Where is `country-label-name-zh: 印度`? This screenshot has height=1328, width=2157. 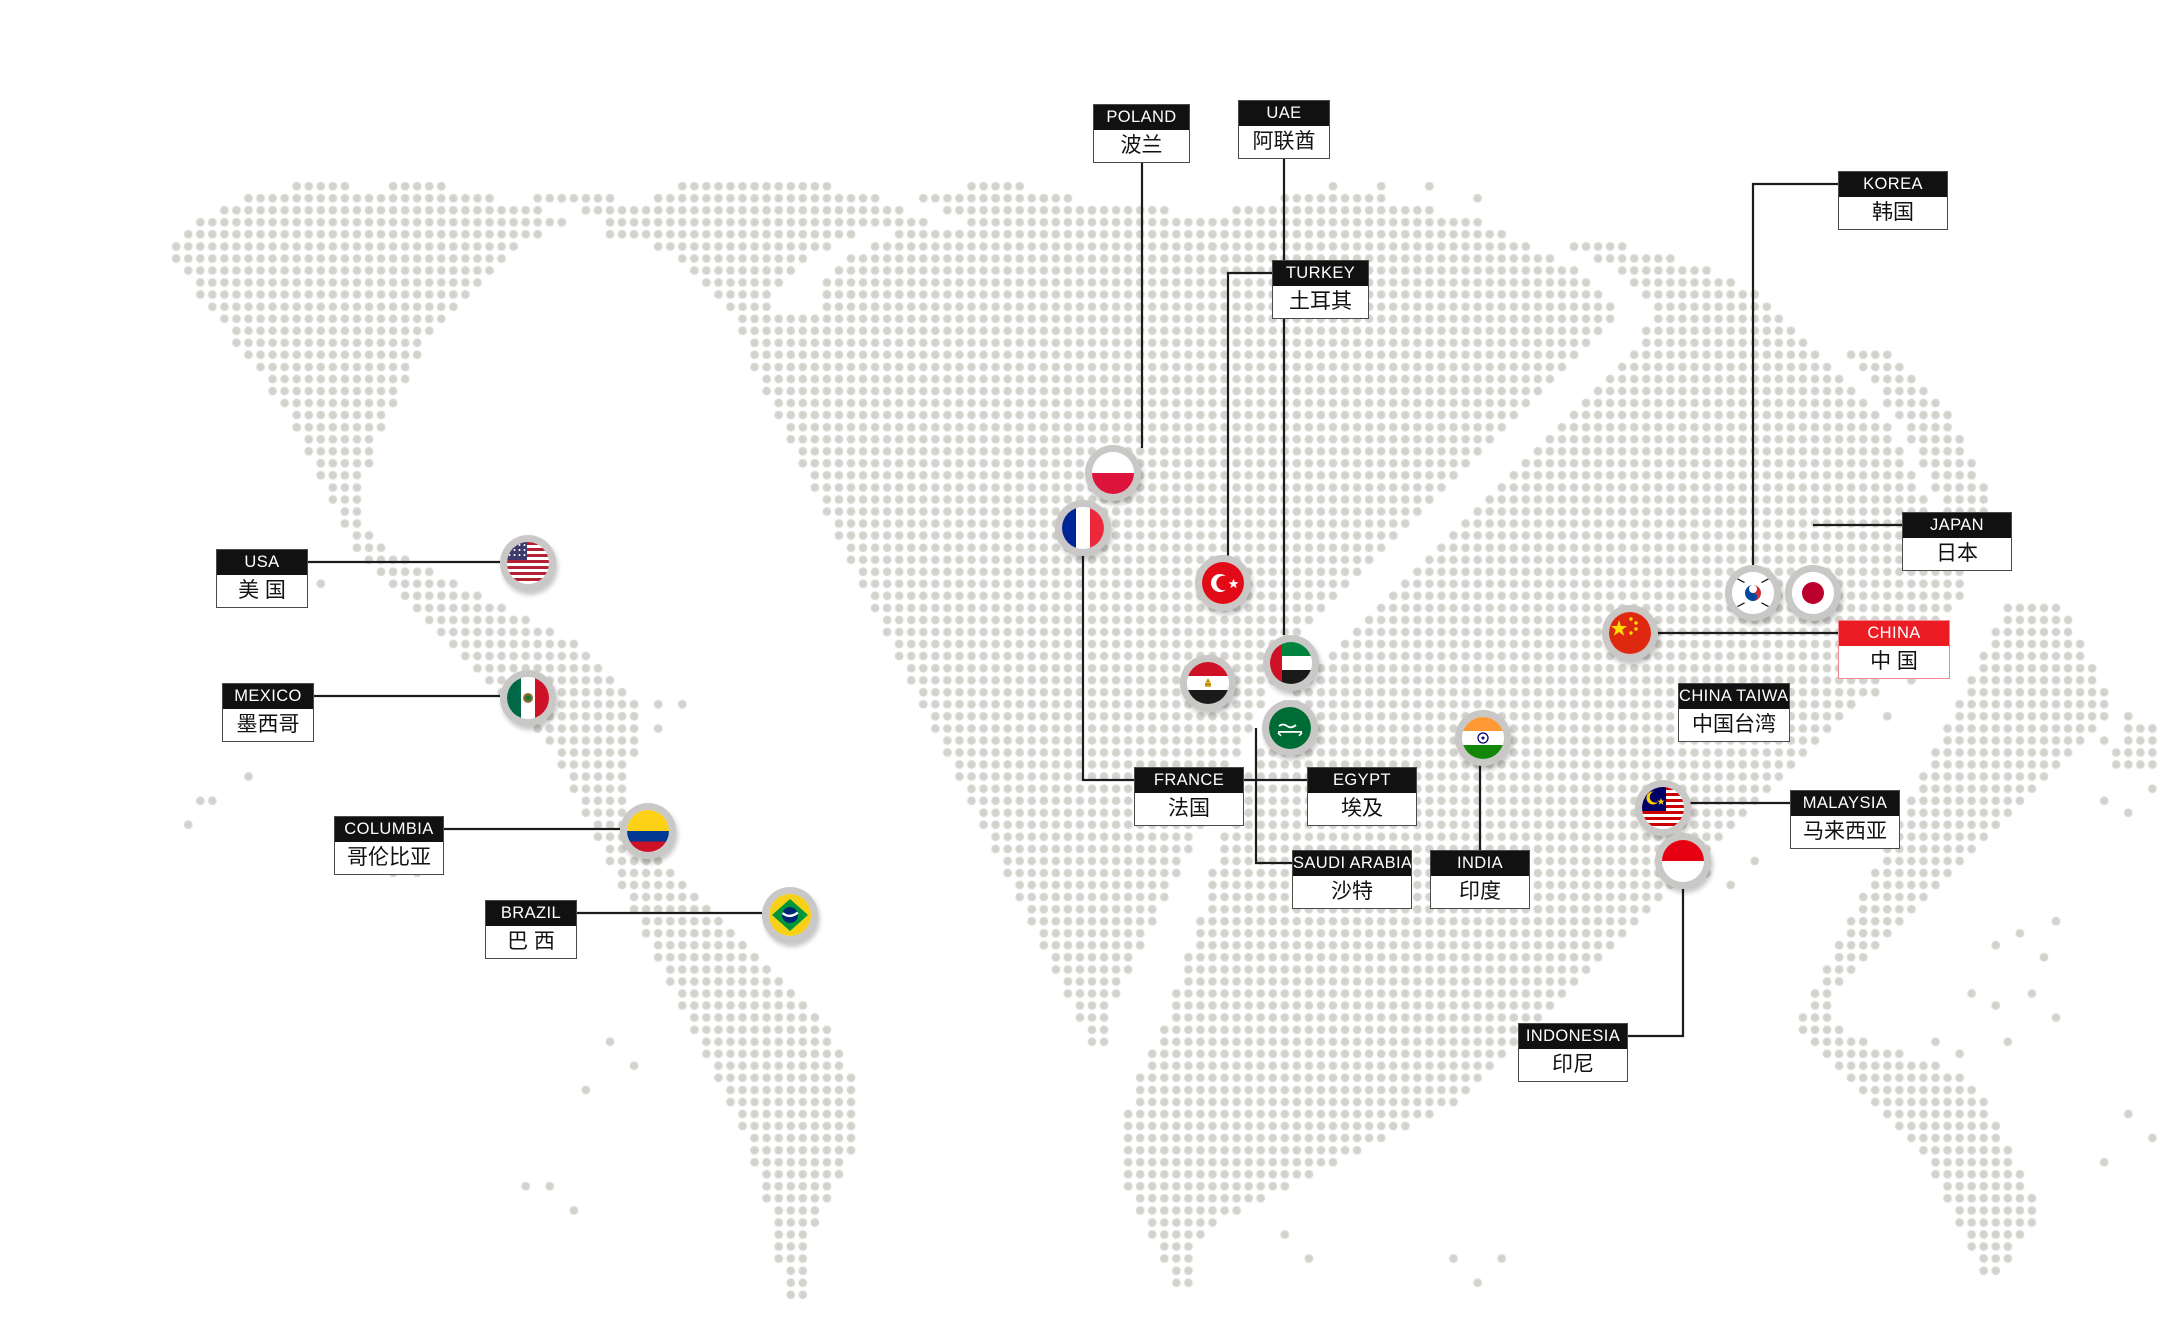
country-label-name-zh: 印度 is located at coordinates (1480, 892).